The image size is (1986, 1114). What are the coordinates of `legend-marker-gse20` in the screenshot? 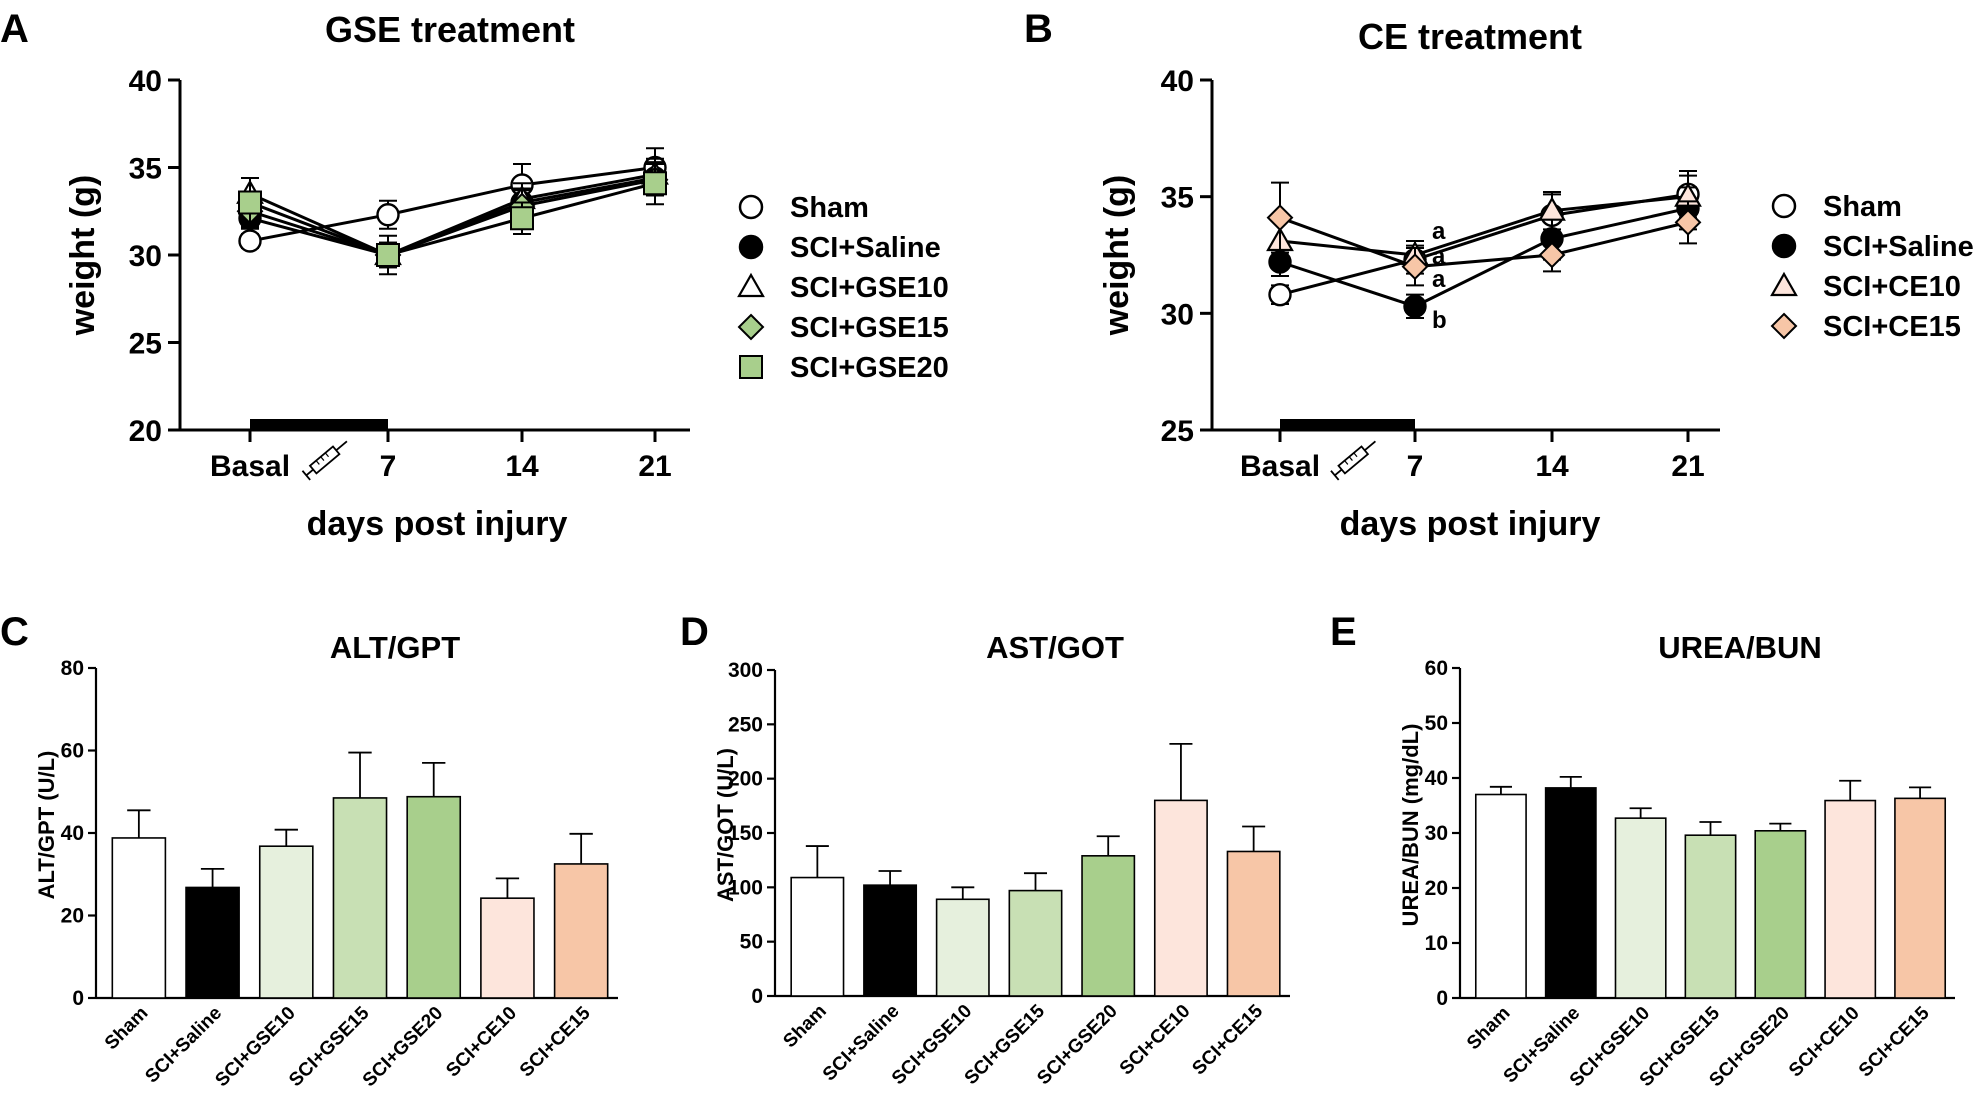 It's located at (751, 367).